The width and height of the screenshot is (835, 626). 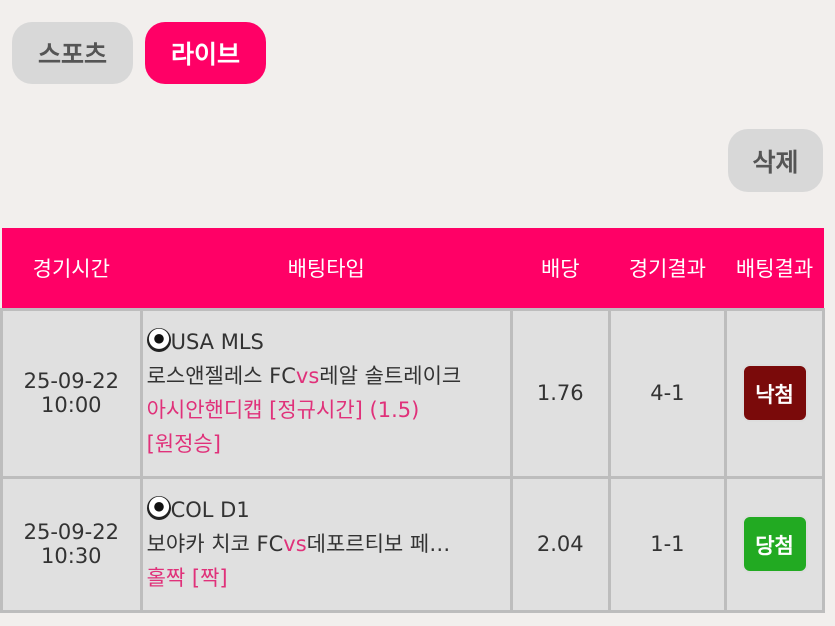 I want to click on score: 4-1, so click(x=667, y=393).